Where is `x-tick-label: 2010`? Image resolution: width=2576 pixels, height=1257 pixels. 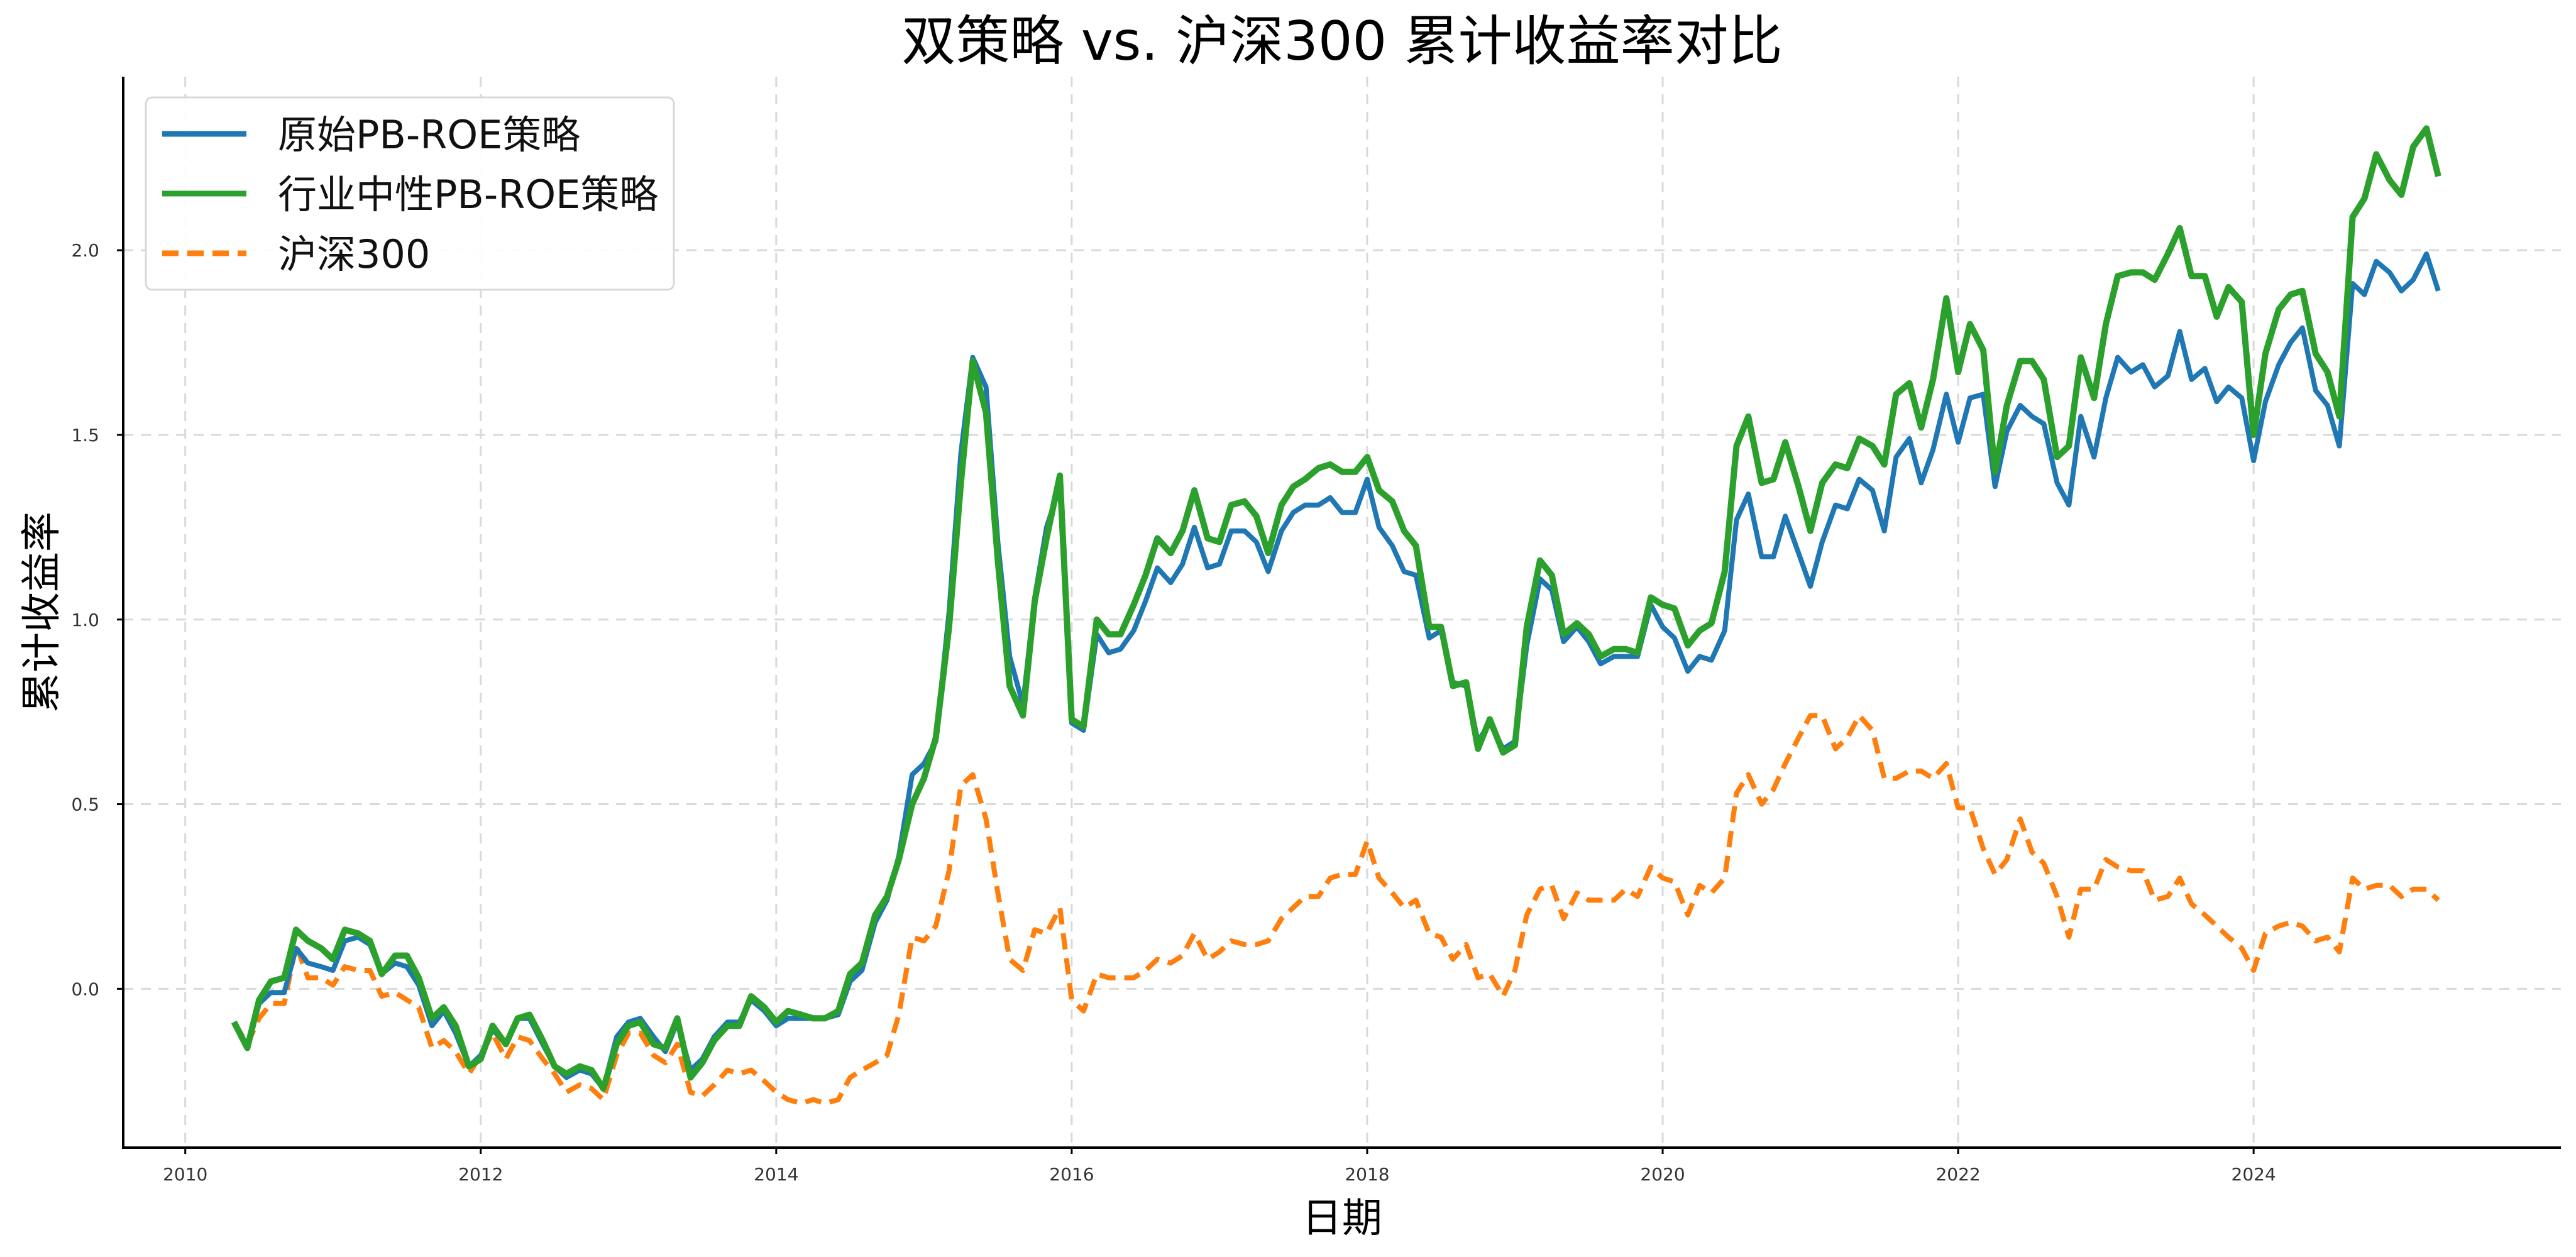 x-tick-label: 2010 is located at coordinates (185, 1174).